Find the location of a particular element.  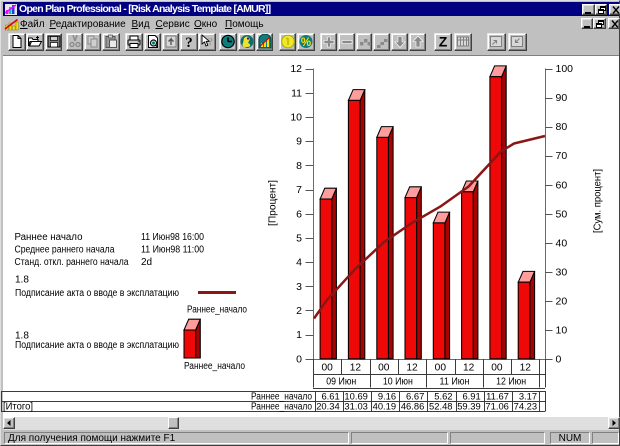

svg-text: 3 is located at coordinates (299, 287).